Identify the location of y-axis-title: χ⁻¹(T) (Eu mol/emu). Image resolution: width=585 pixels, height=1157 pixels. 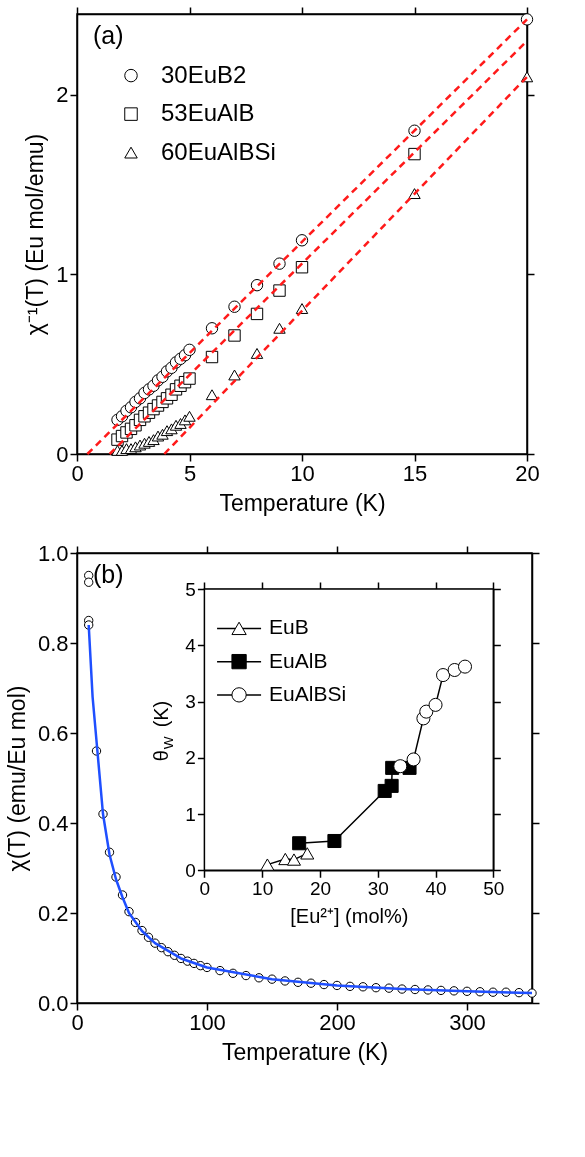
(35, 234).